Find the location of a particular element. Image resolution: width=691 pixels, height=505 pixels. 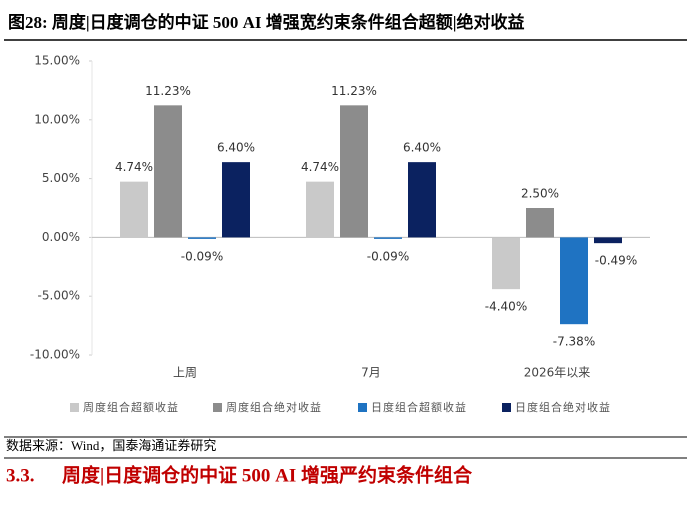

figure-title: 图28: 周度|日度调仓的中证 500 AI 增强宽约束条件组合超额|绝对收益 is located at coordinates (266, 22).